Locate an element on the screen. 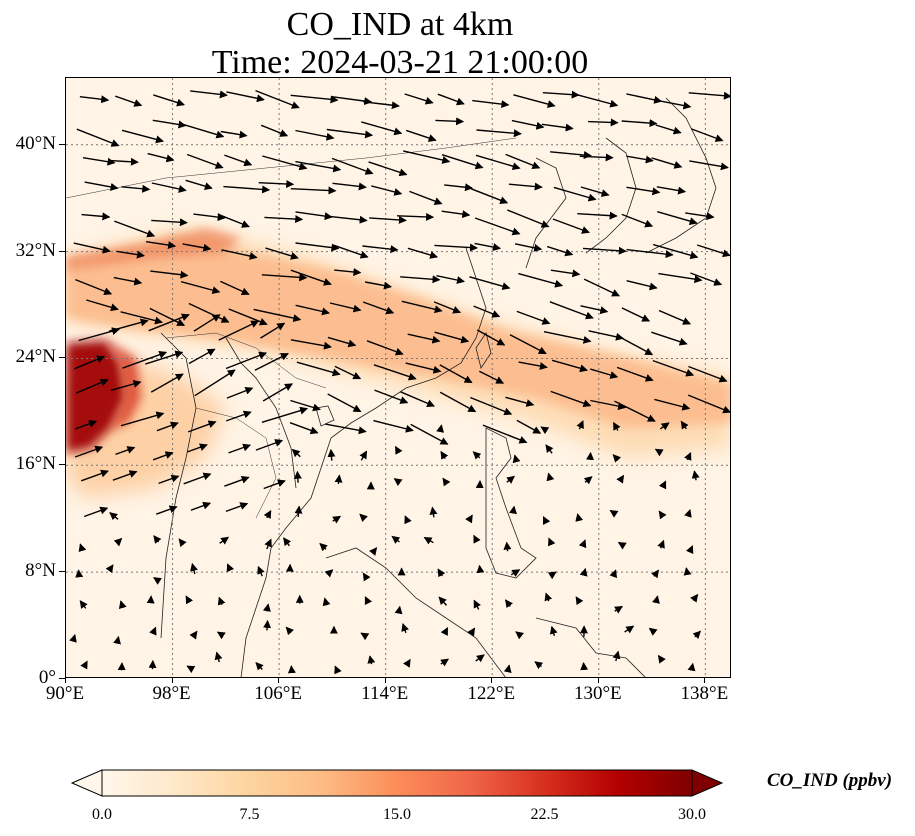  map-title: CO_IND at 4km is located at coordinates (400, 24).